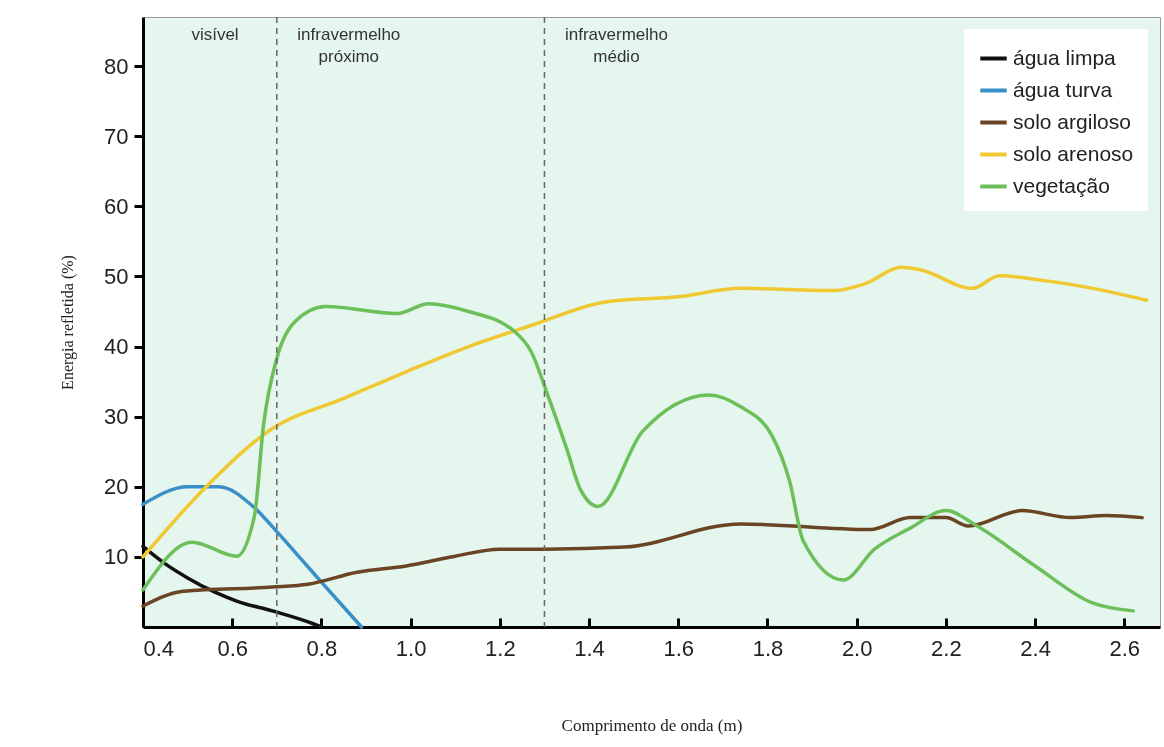  I want to click on annotation: visível, so click(215, 34).